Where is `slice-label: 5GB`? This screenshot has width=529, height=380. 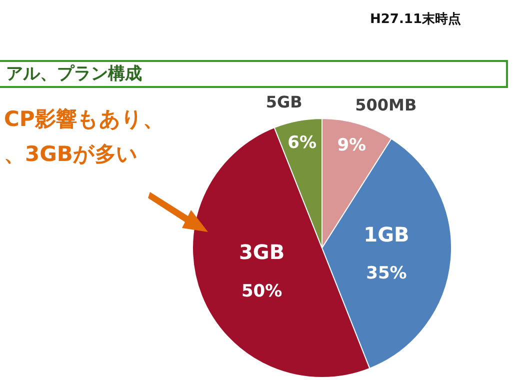
slice-label: 5GB is located at coordinates (284, 102).